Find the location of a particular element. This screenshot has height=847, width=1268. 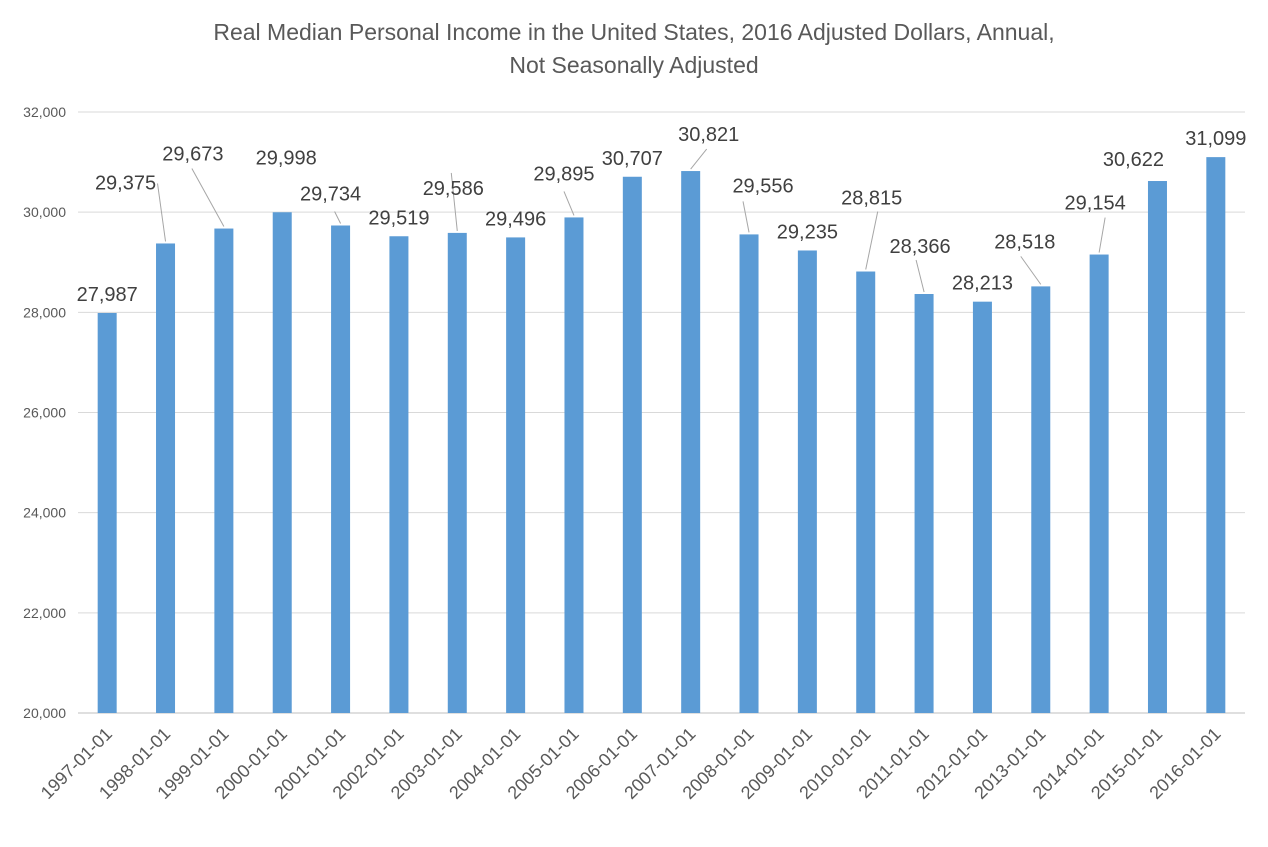

y-tick-label: 22,000 is located at coordinates (44, 613).